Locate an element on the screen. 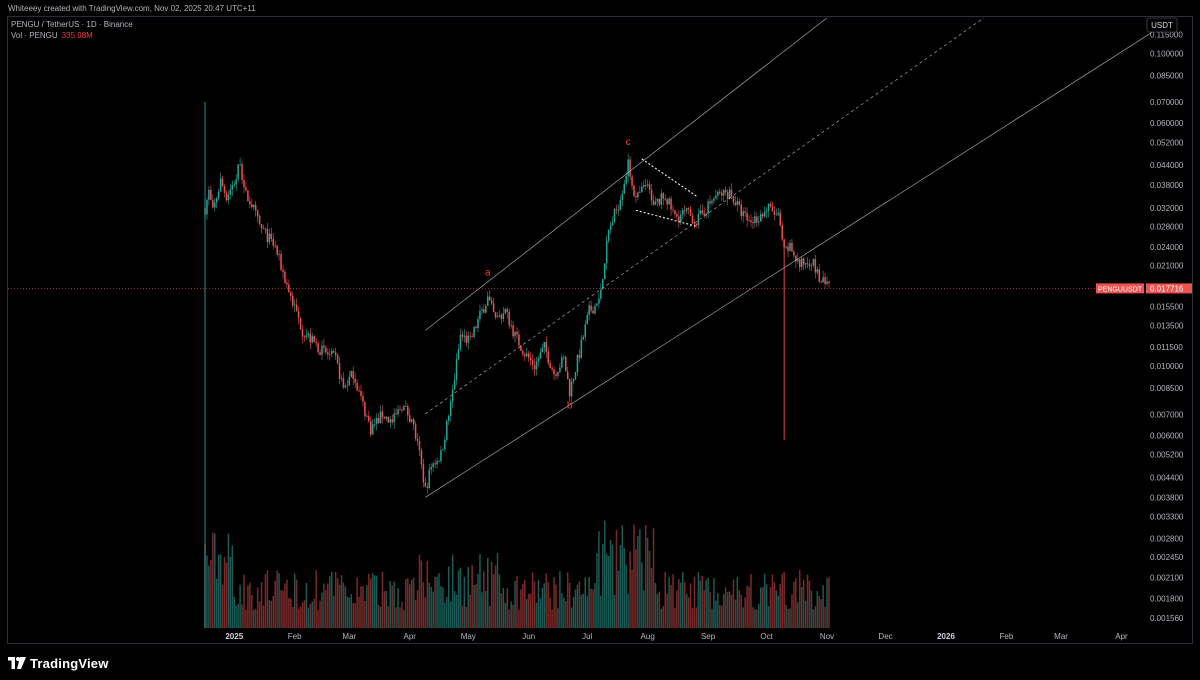 Image resolution: width=1200 pixels, height=680 pixels. y-tick-label: 0.011500 is located at coordinates (1166, 347).